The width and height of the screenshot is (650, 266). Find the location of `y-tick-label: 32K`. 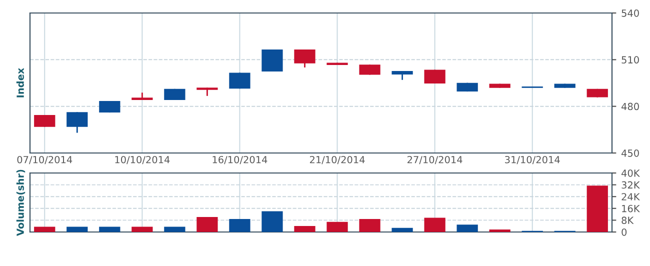

y-tick-label: 32K is located at coordinates (631, 185).